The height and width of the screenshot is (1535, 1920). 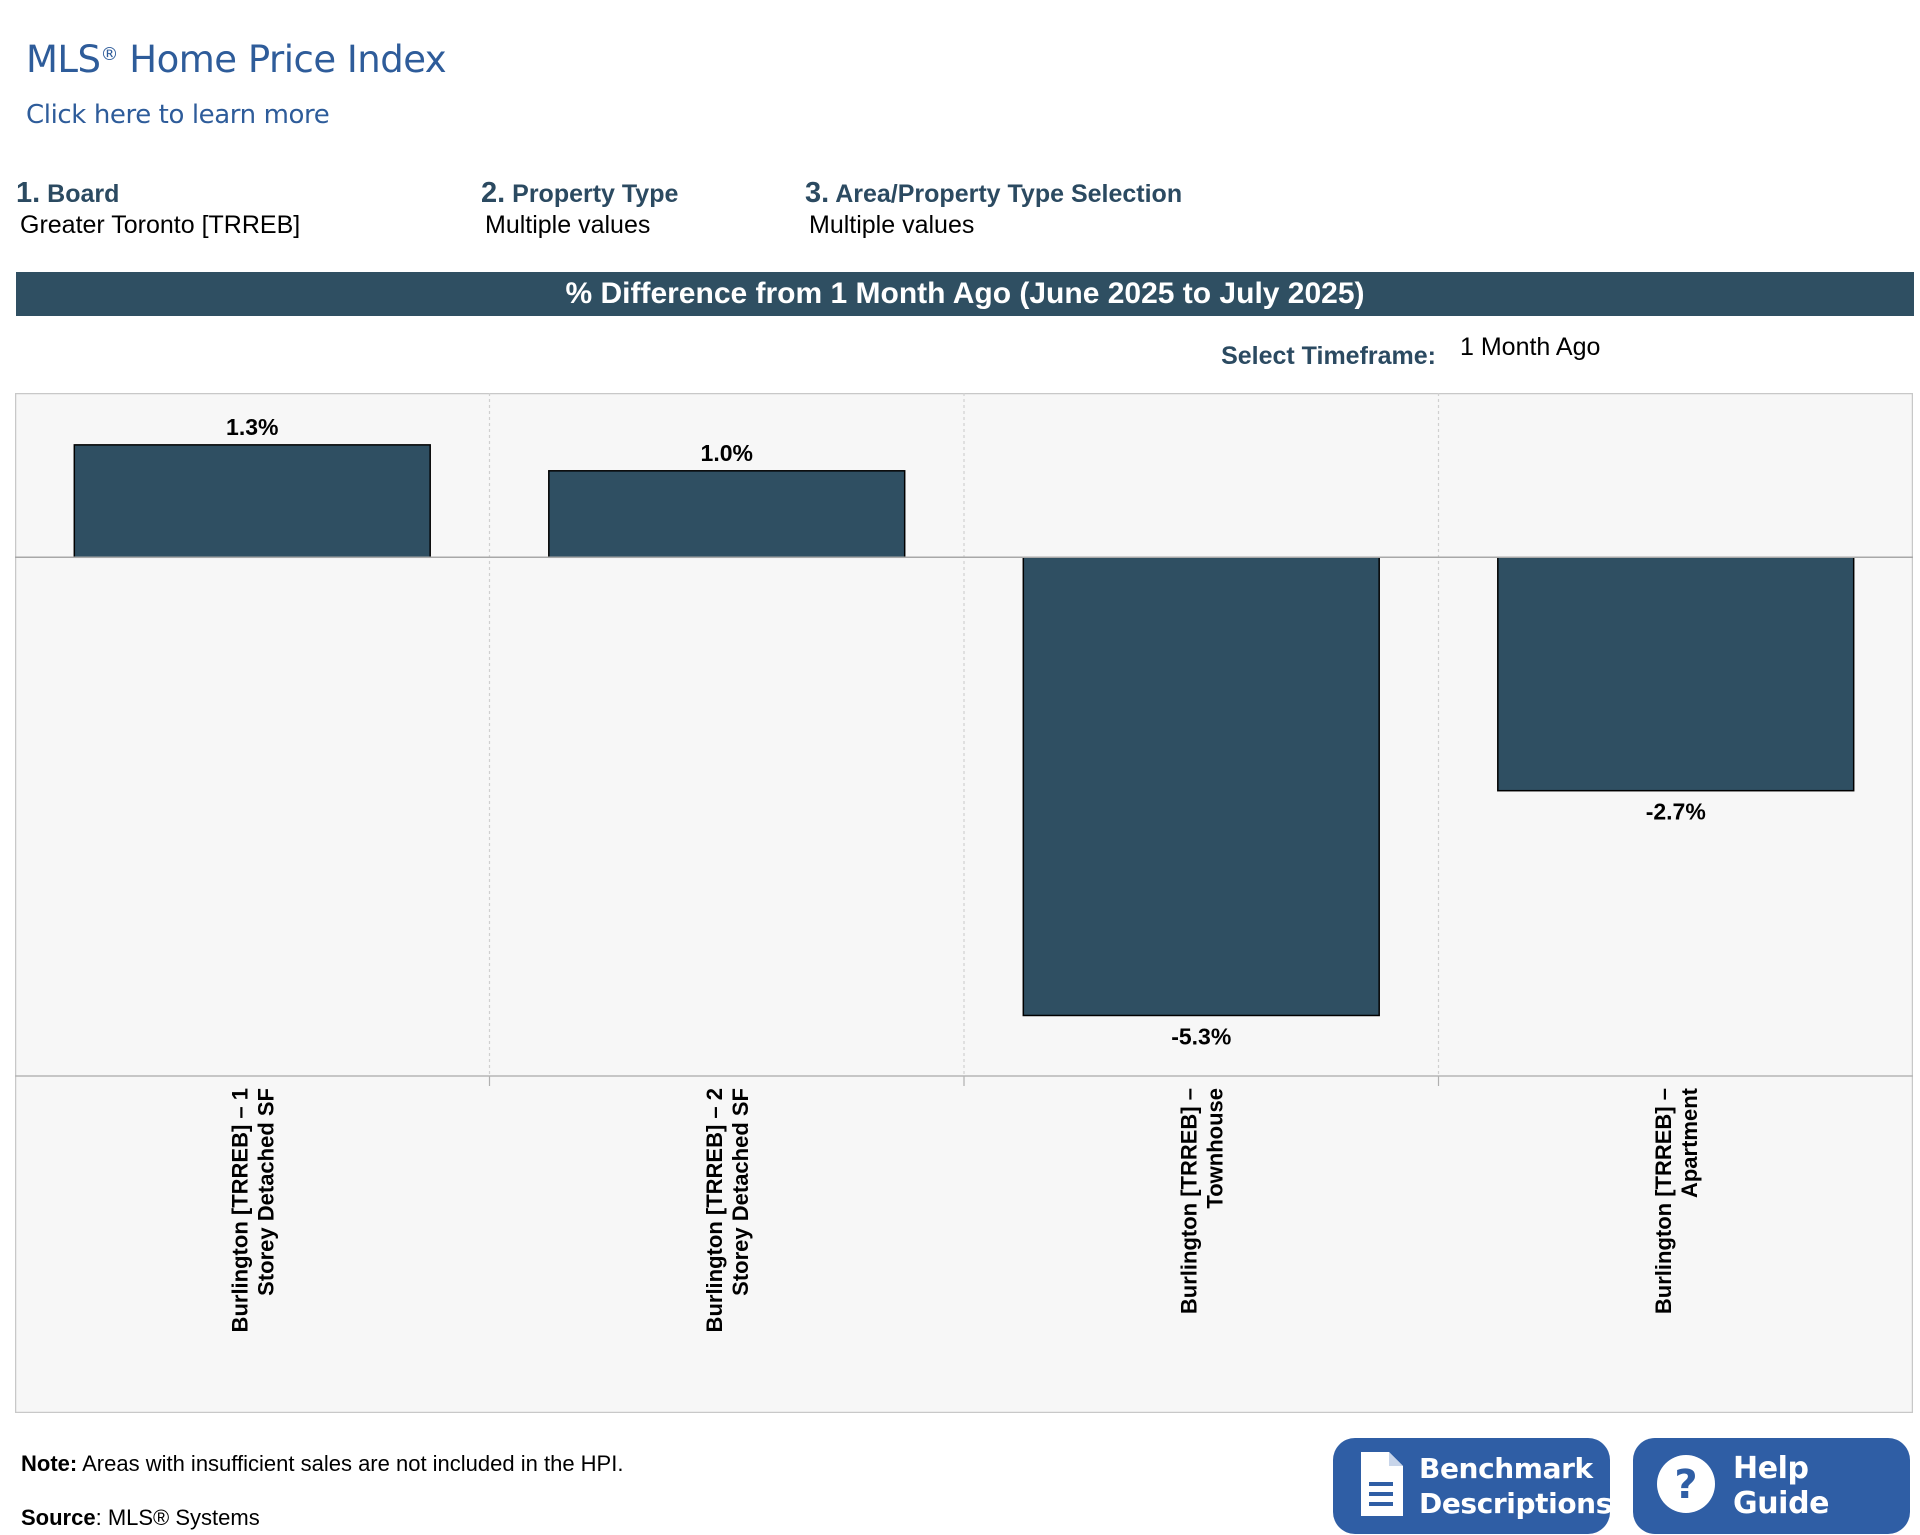 What do you see at coordinates (1781, 1486) in the screenshot?
I see `help-guide-label: Help Guide` at bounding box center [1781, 1486].